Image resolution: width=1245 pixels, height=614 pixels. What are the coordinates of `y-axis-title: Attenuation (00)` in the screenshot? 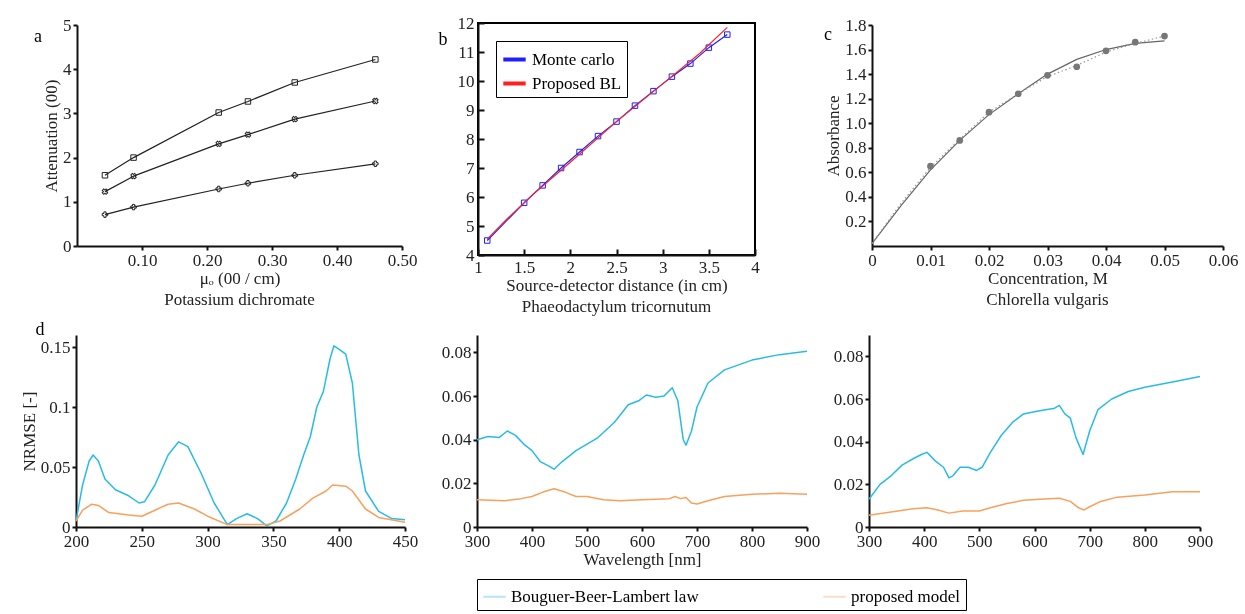 It's located at (51, 136).